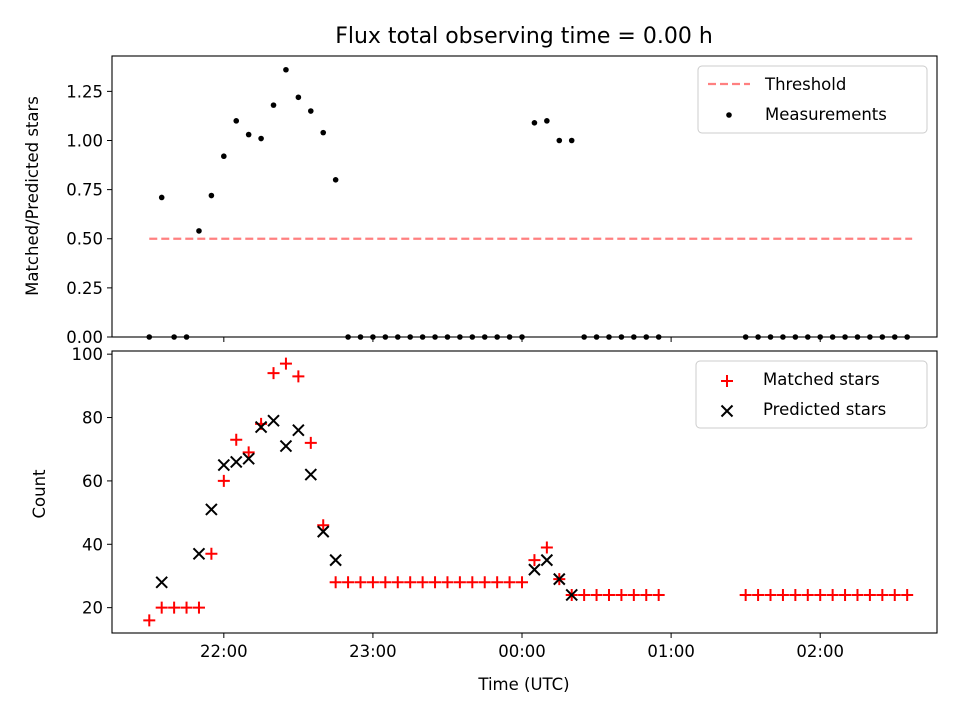  What do you see at coordinates (84, 91) in the screenshot?
I see `top-y-tick-label: 1.25` at bounding box center [84, 91].